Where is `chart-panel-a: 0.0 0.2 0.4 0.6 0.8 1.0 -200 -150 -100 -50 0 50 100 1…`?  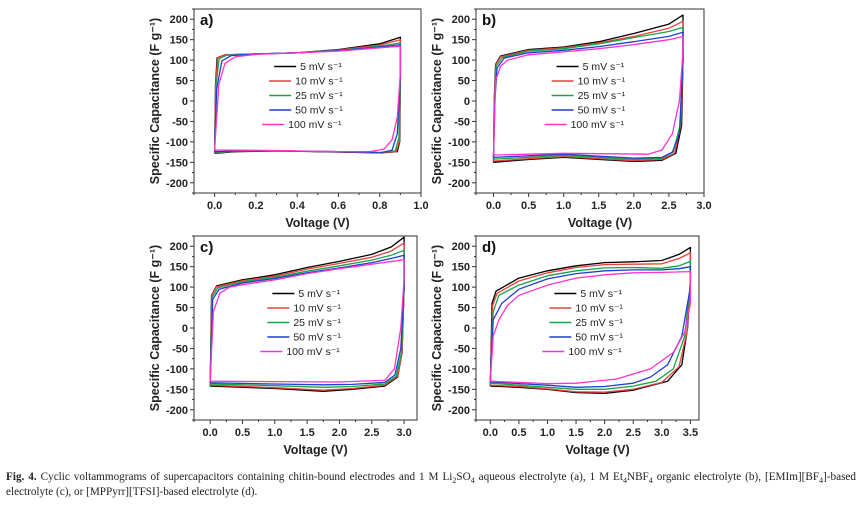 chart-panel-a: 0.0 0.2 0.4 0.6 0.8 1.0 -200 -150 -100 -50 0 50 100 1… is located at coordinates (288, 119).